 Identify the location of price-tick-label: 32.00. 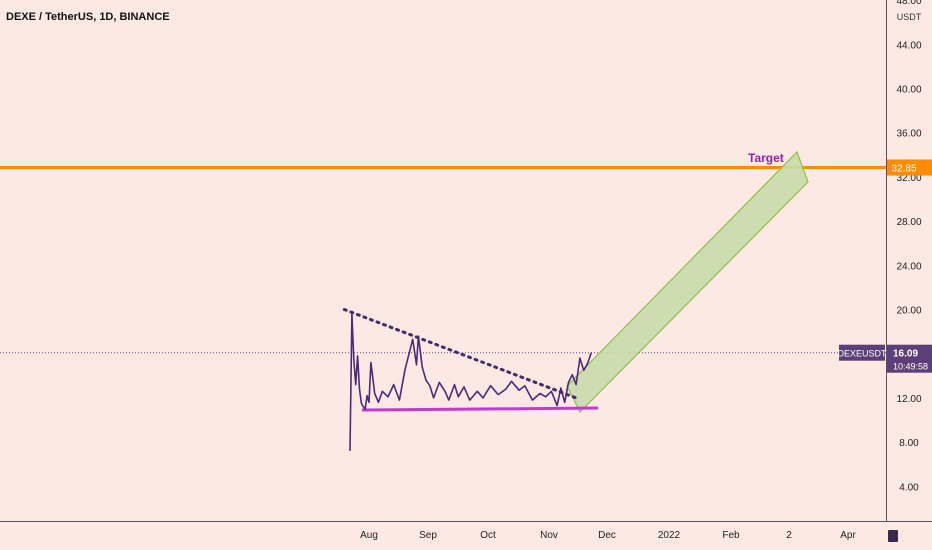
(908, 178).